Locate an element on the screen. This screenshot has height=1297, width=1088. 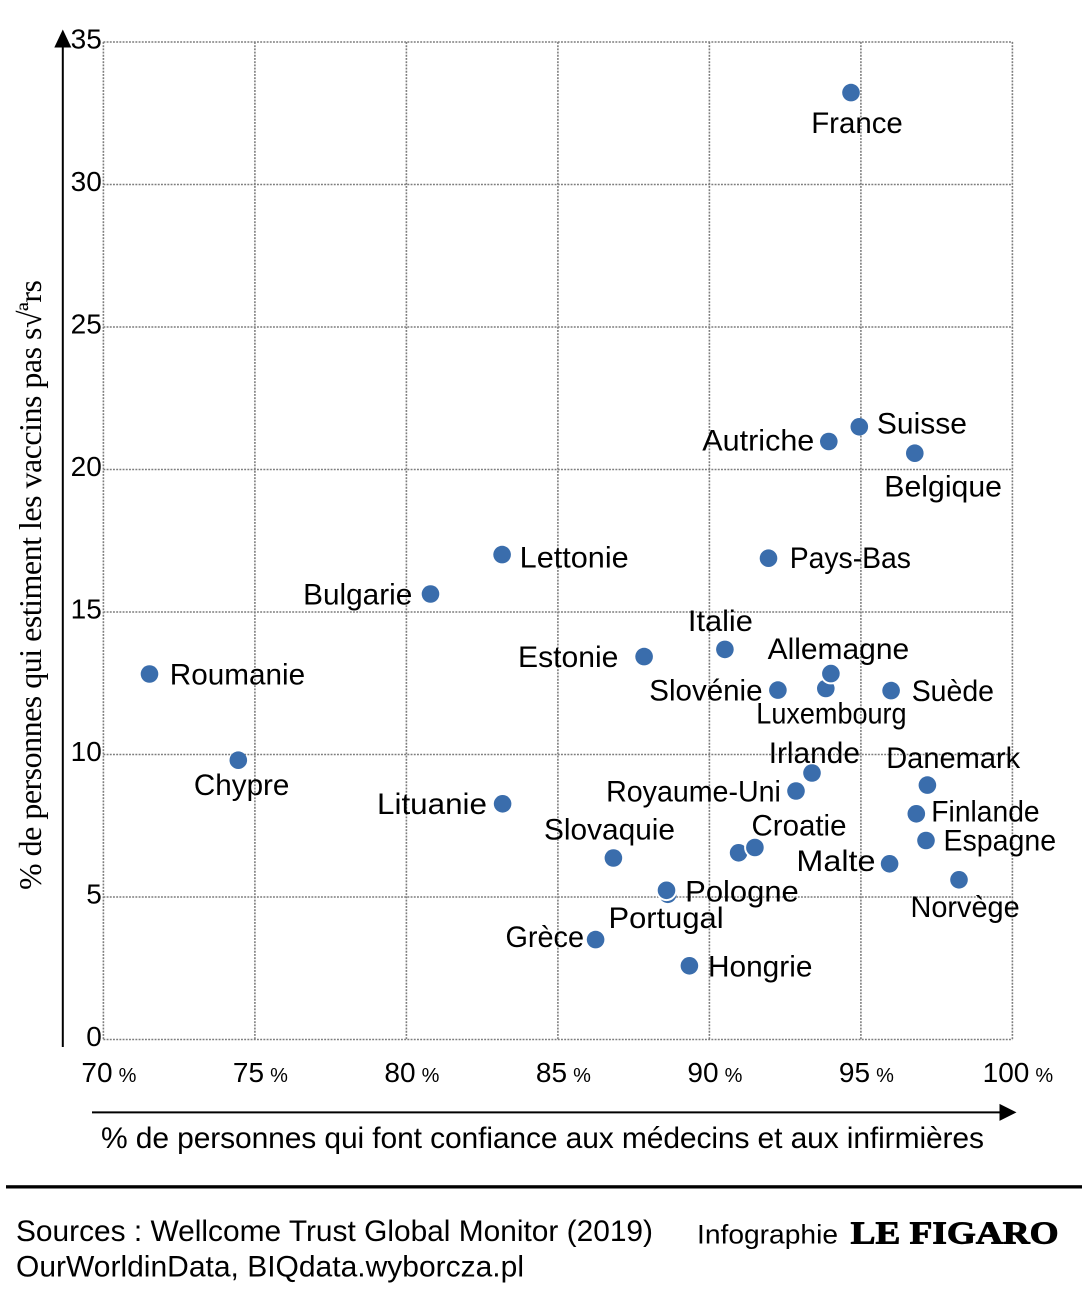
svg-text: 35 is located at coordinates (86, 39).